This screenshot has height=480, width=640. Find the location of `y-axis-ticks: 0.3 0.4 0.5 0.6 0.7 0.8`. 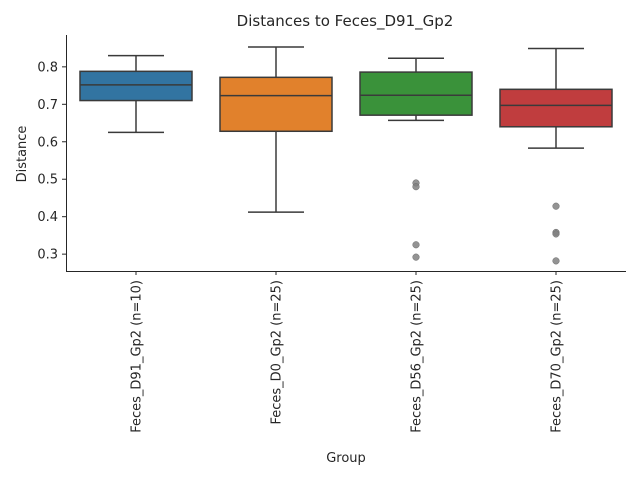

y-axis-ticks: 0.3 0.4 0.5 0.6 0.7 0.8 is located at coordinates (51, 161).